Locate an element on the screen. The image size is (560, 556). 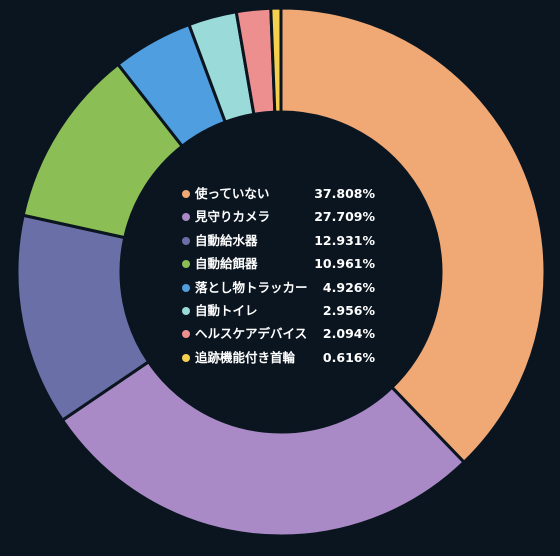
legend-item: 自動給水器 12.931% is located at coordinates (280, 240).